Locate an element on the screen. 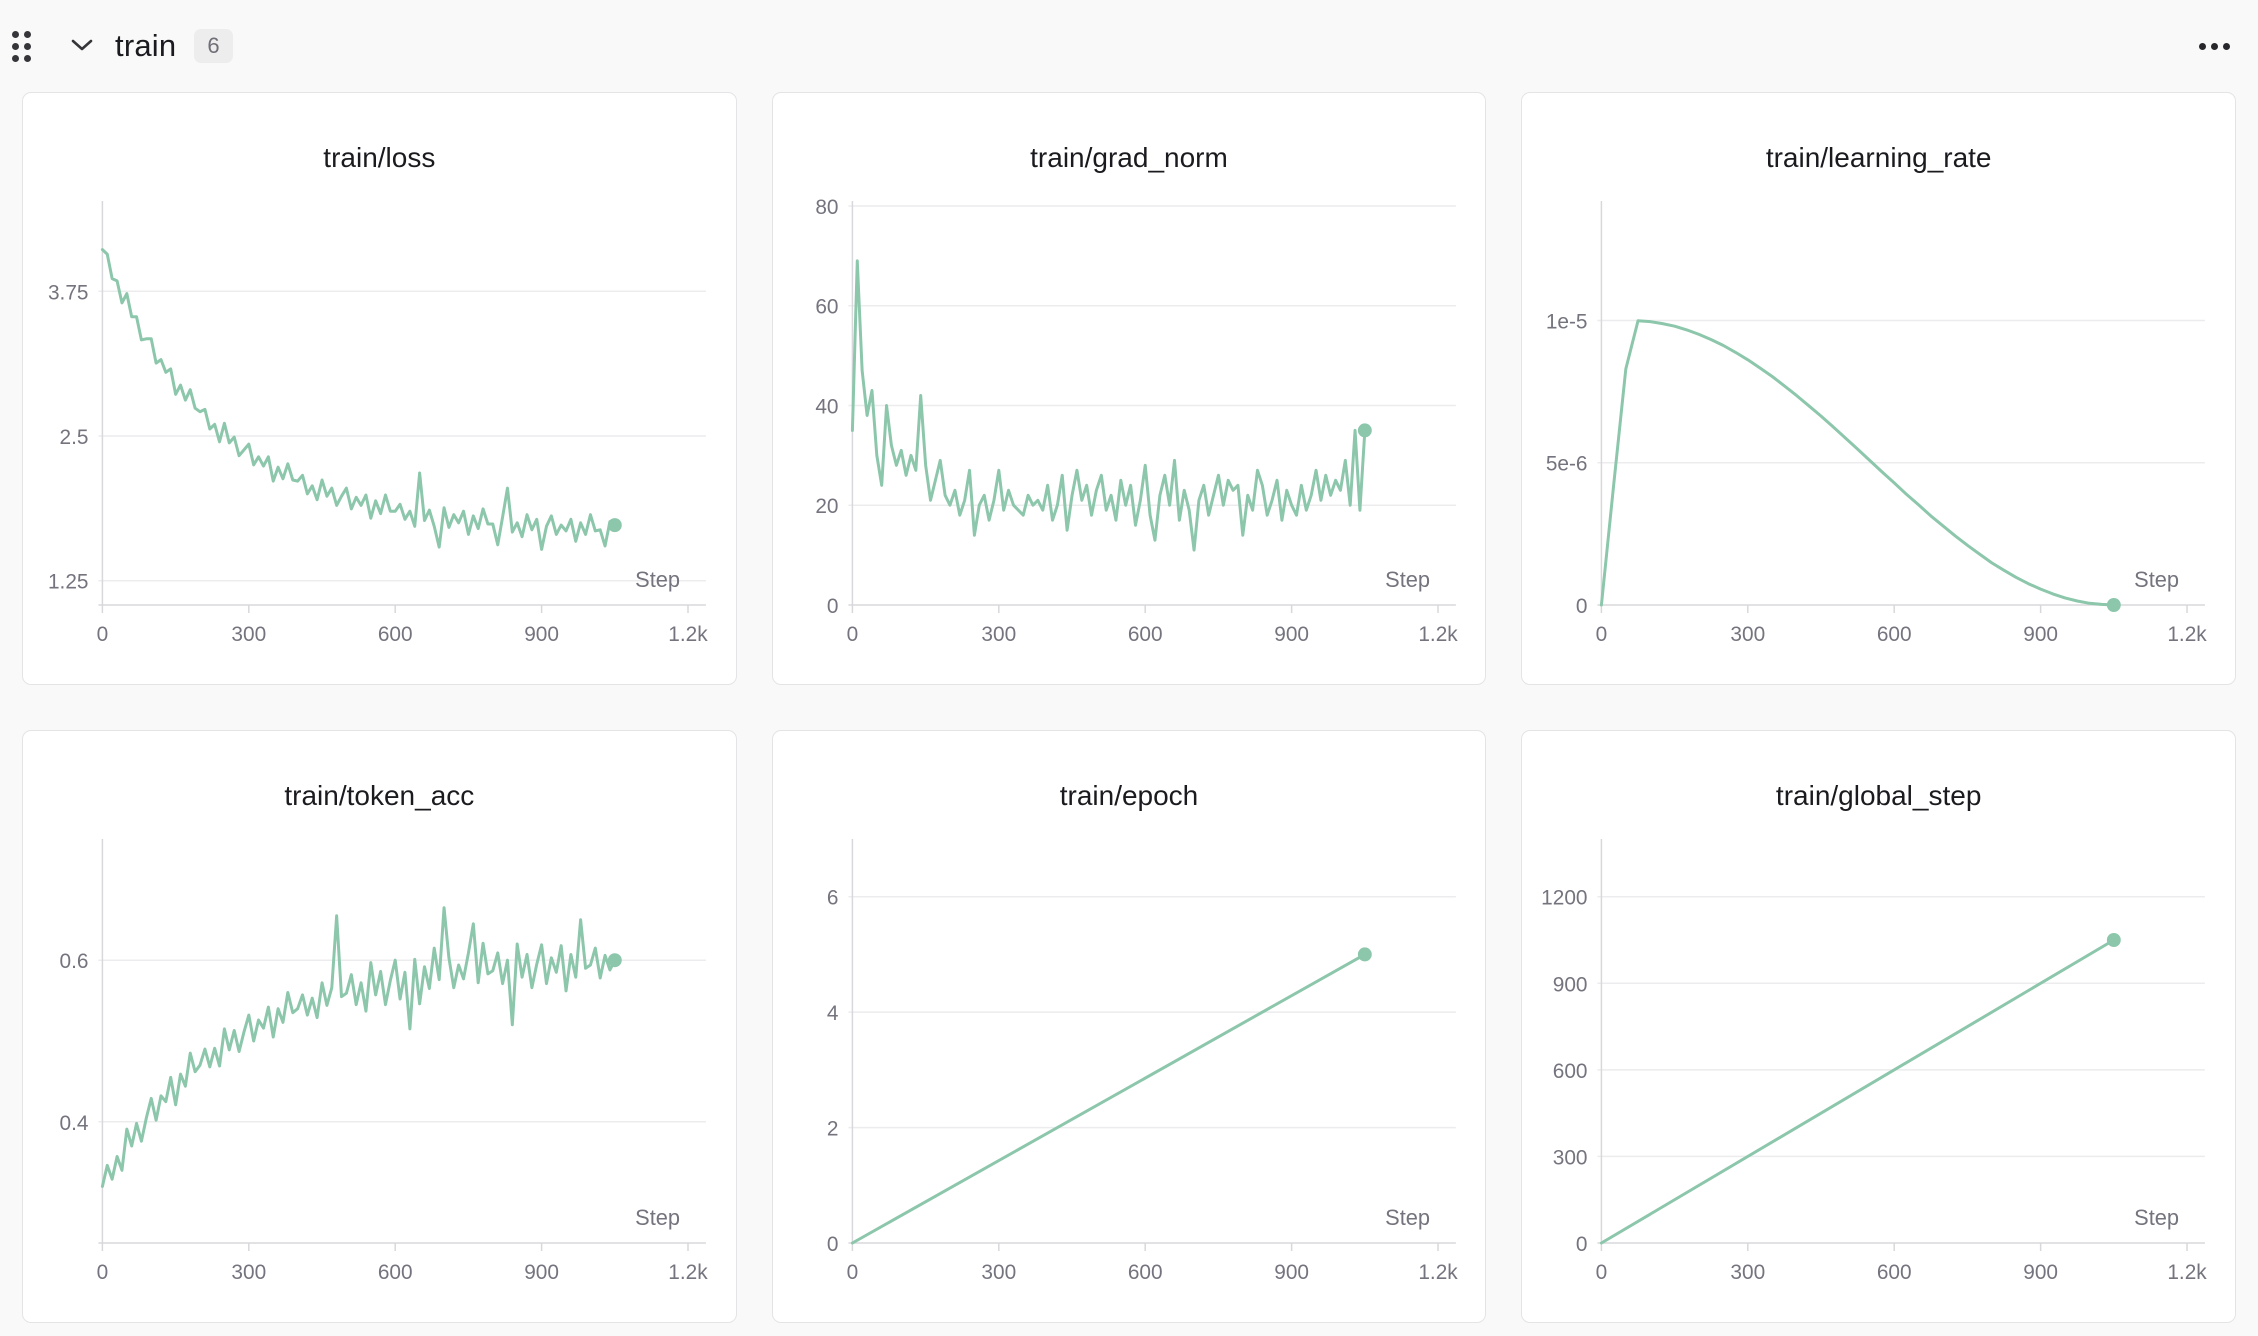 Image resolution: width=2258 pixels, height=1336 pixels. chart-title: train/loss is located at coordinates (379, 157).